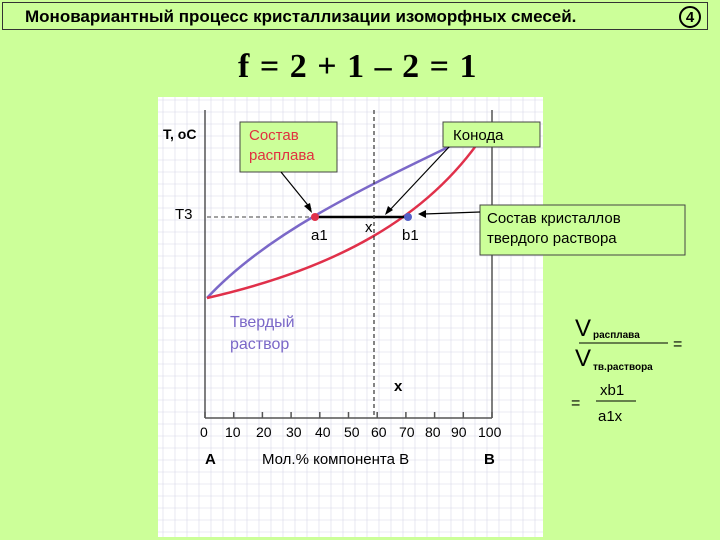  What do you see at coordinates (489, 459) in the screenshot?
I see `component-b-label: B` at bounding box center [489, 459].